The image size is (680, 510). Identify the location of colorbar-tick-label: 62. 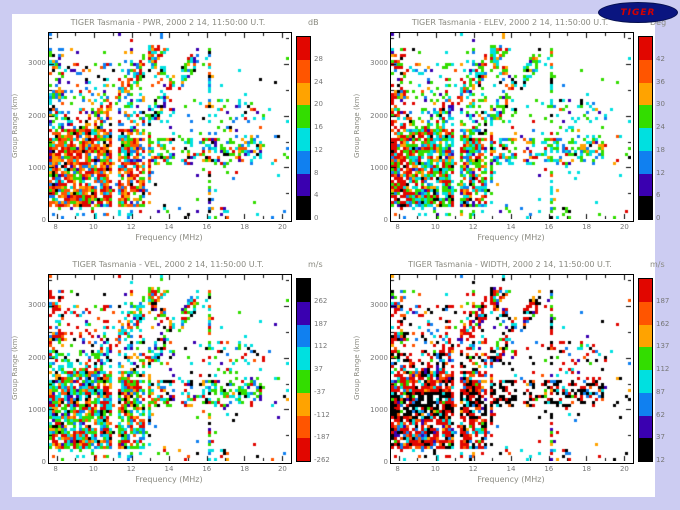
(660, 414).